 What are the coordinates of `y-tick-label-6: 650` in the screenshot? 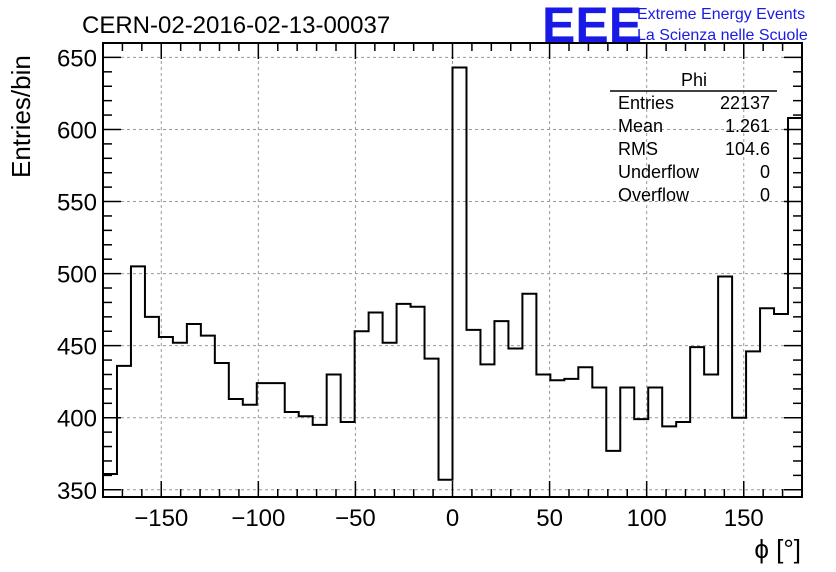 It's located at (77, 58).